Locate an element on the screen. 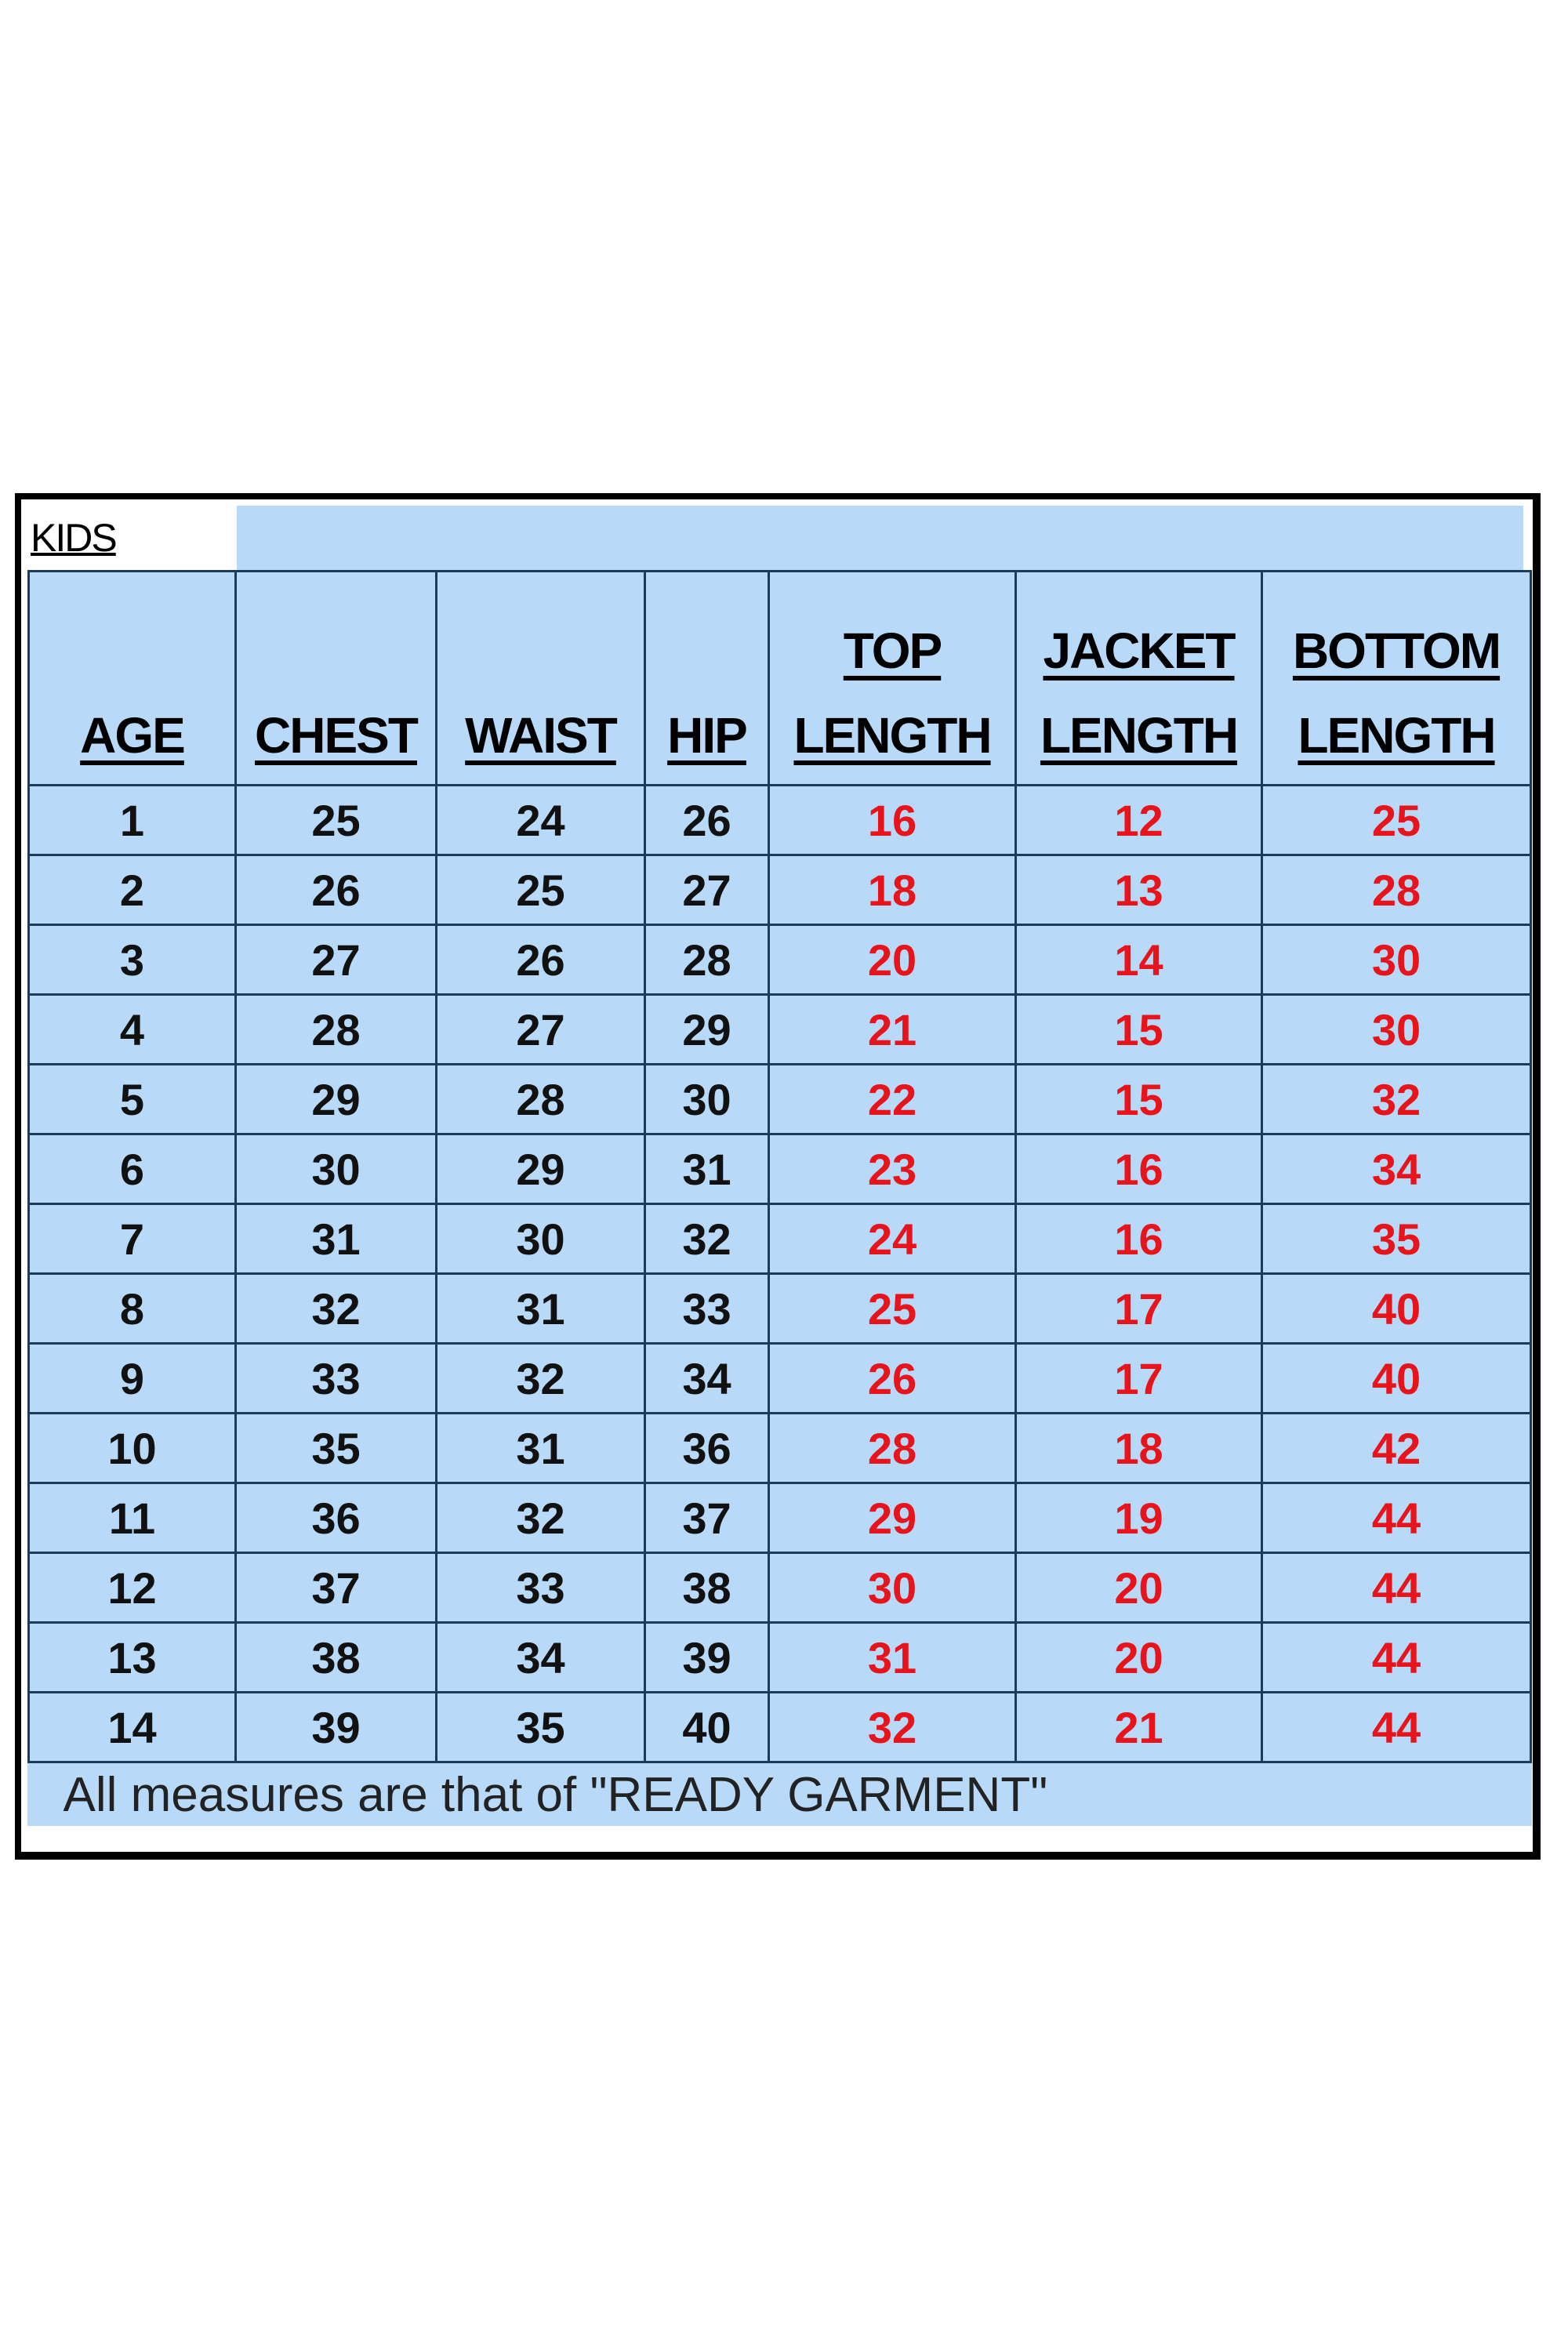 This screenshot has height=2352, width=1568. cell-jacket-length: 16 is located at coordinates (1138, 1239).